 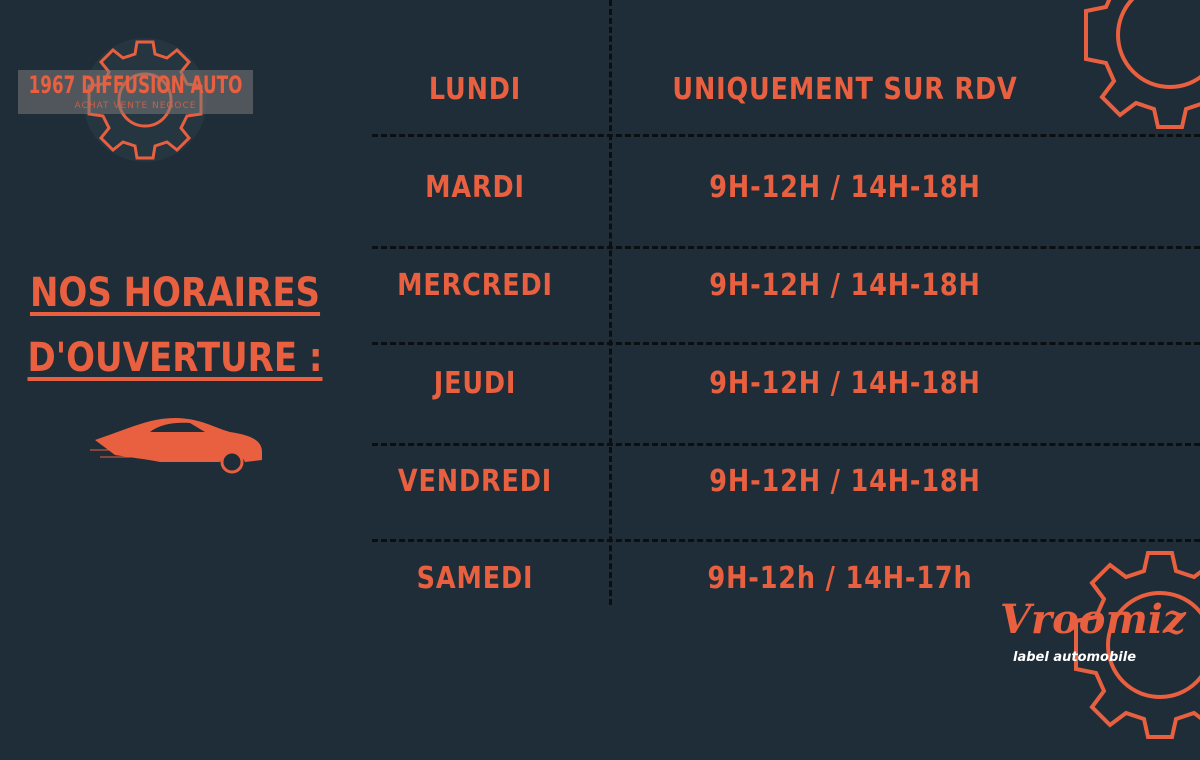 I want to click on day-mardi: Mardi, so click(x=475, y=187).